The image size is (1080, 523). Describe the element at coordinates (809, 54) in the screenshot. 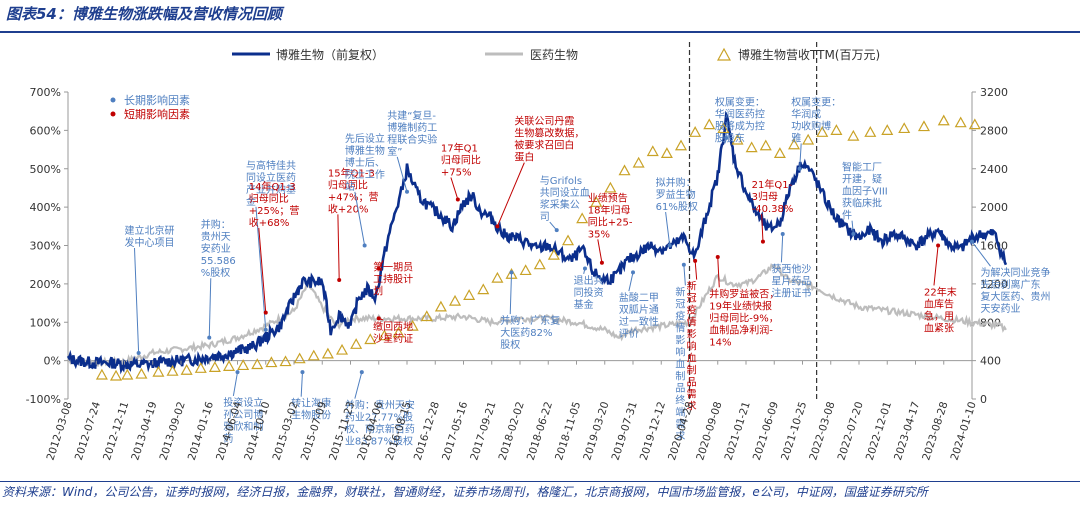

I see `legend-revenue-label: 博雅生物营收TTM(百万元)` at that location.